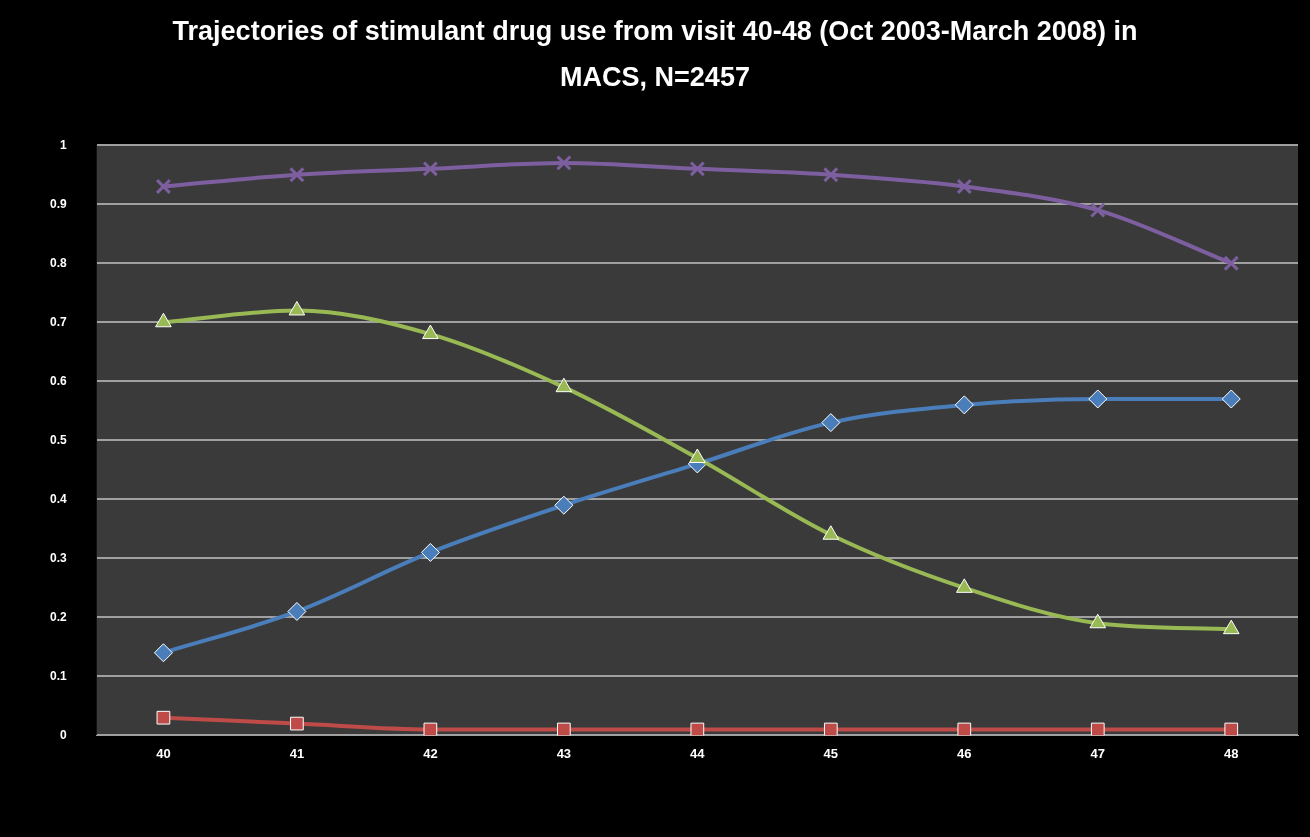  What do you see at coordinates (964, 753) in the screenshot?
I see `x-tick-label: 46` at bounding box center [964, 753].